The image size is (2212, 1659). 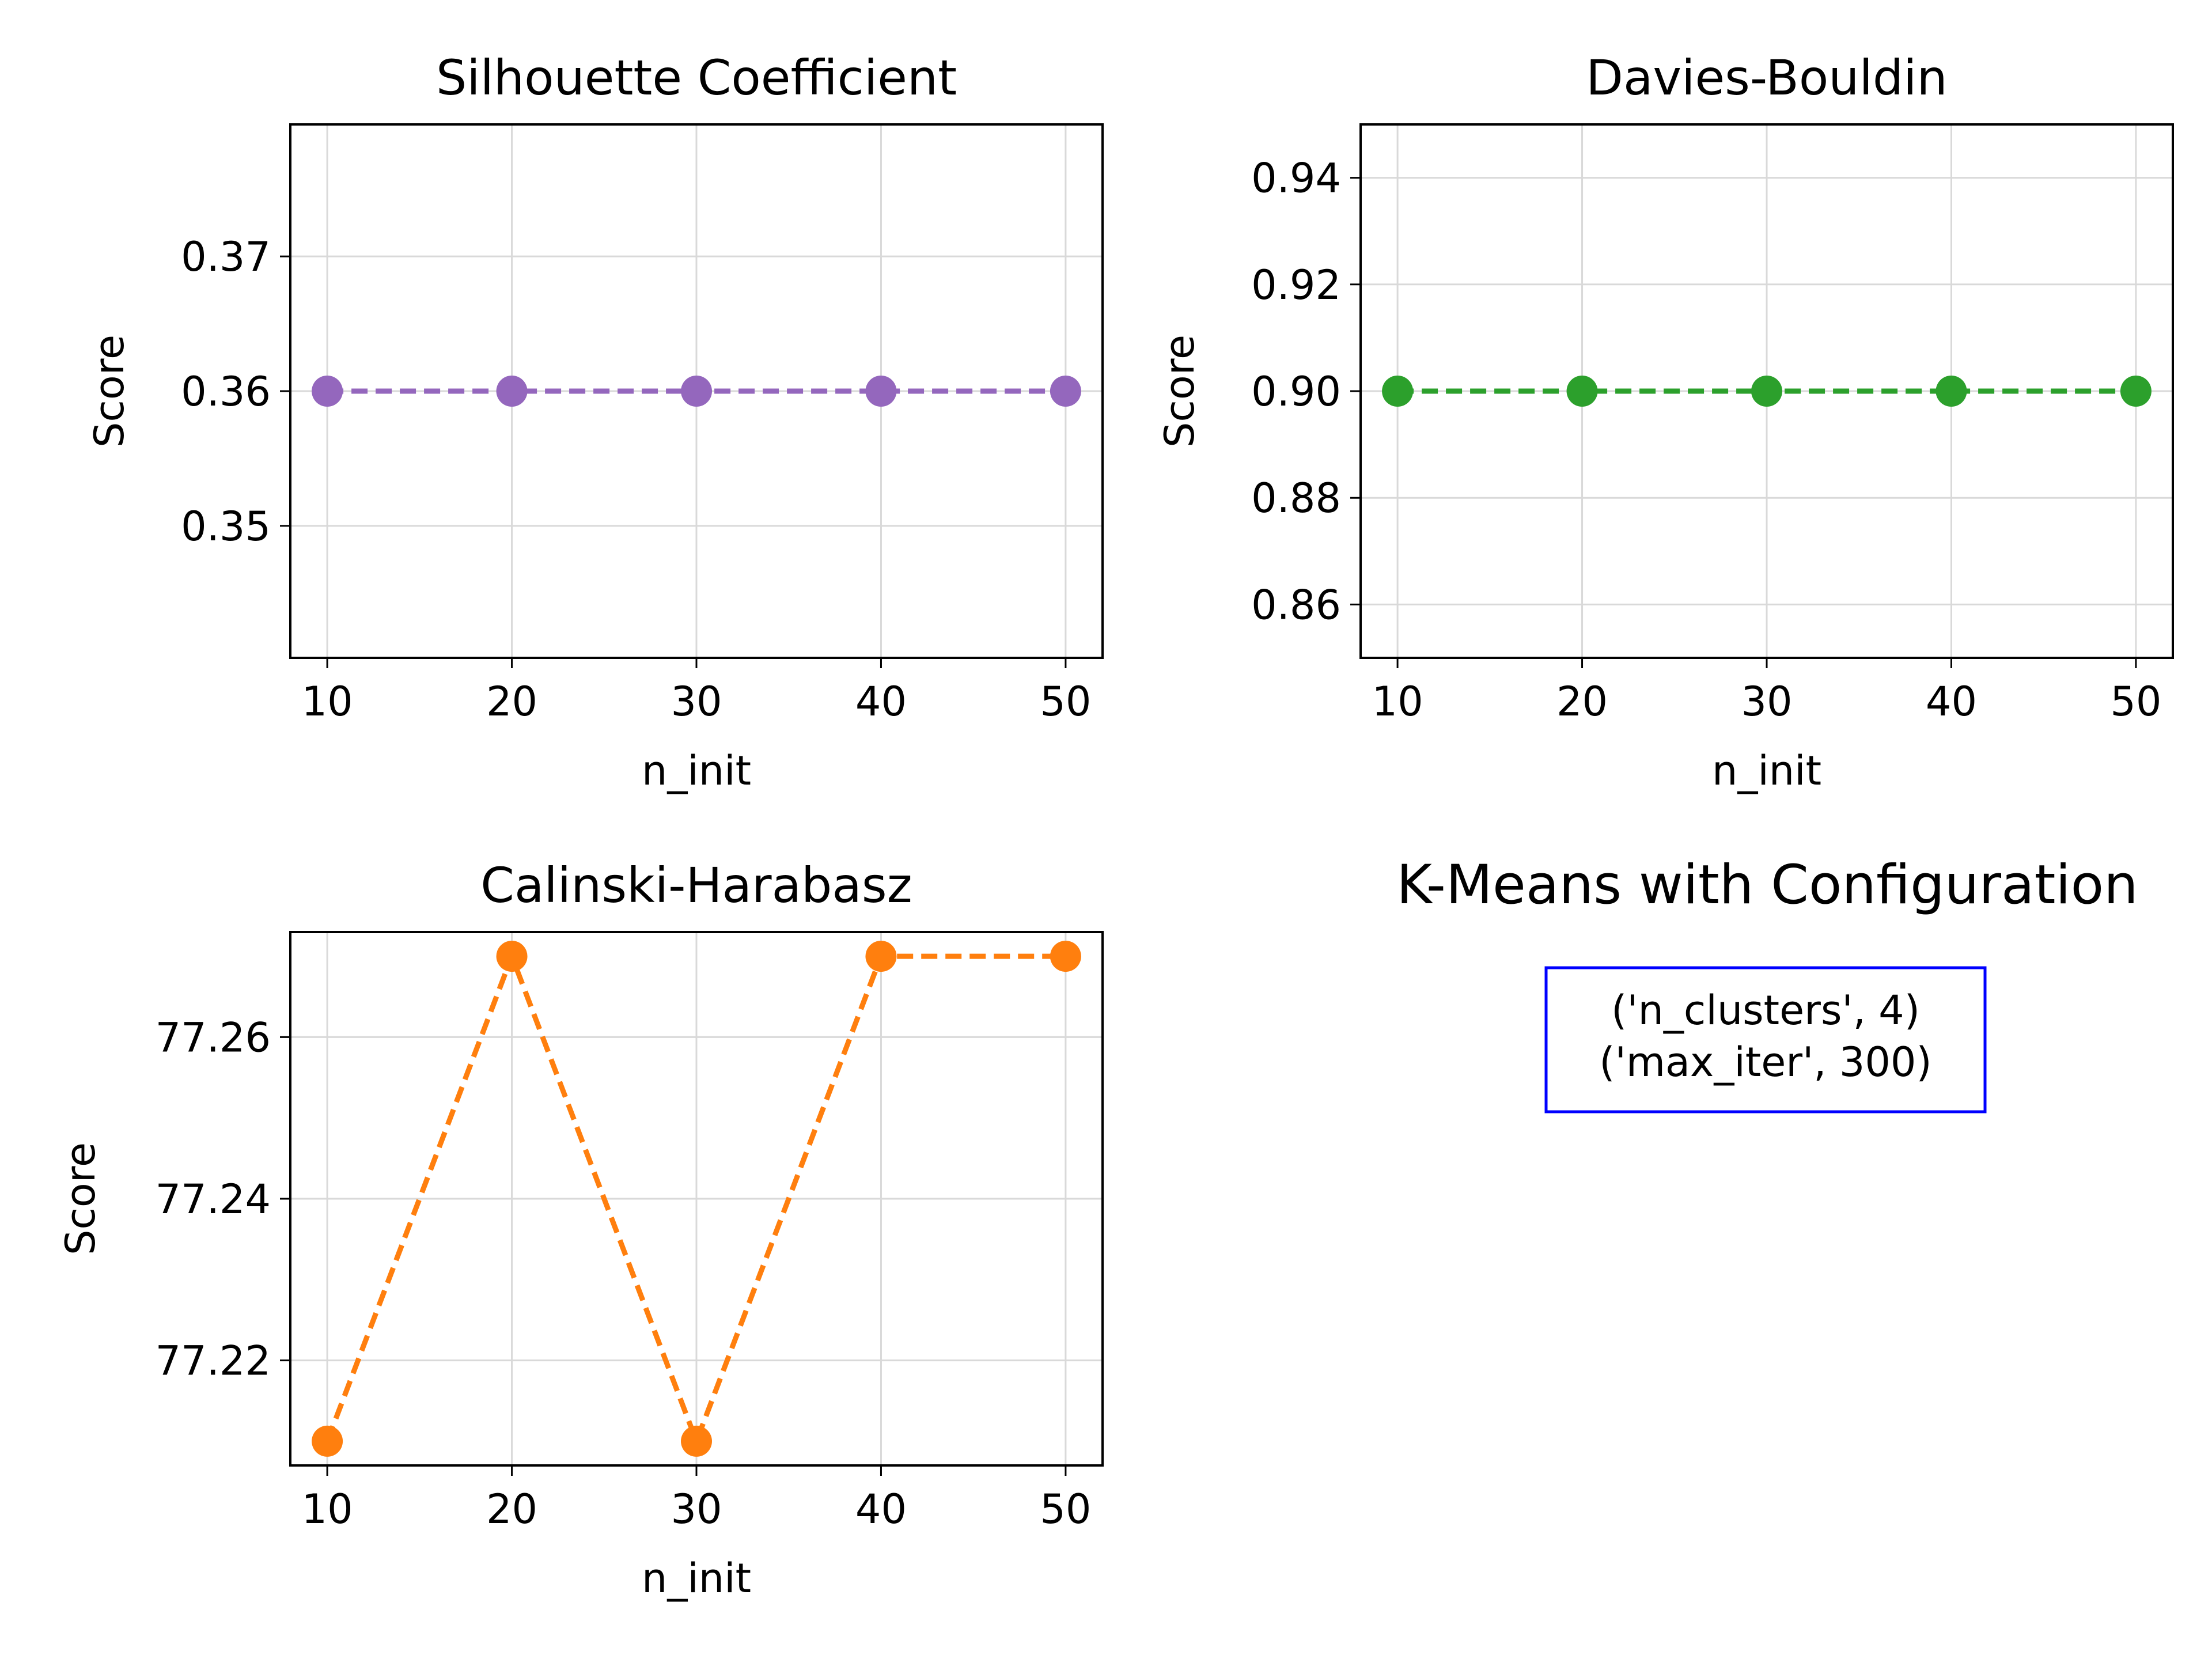 I want to click on calinski-harabasz-y-axis-label: Score, so click(x=80, y=1198).